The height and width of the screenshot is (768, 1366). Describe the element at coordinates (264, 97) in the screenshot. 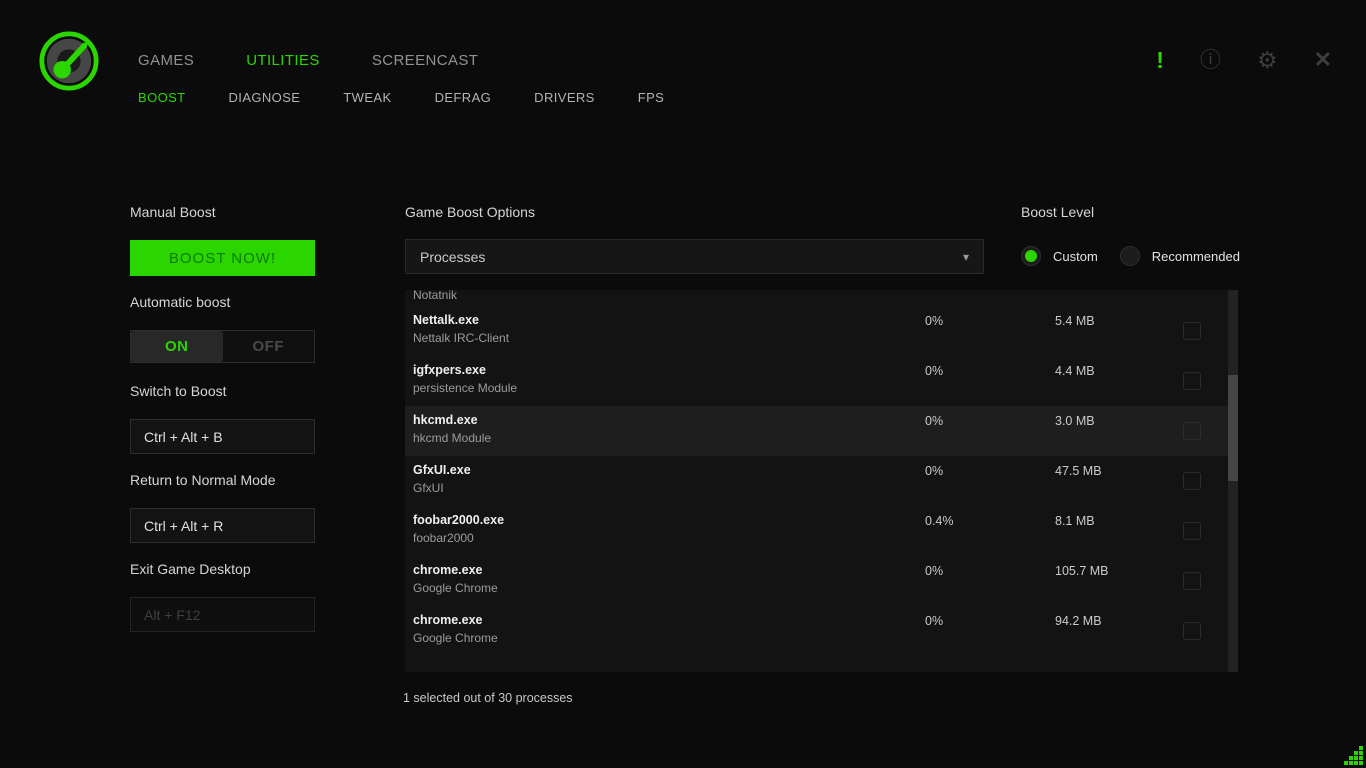

I see `sub-nav-item: DIAGNOSE` at that location.